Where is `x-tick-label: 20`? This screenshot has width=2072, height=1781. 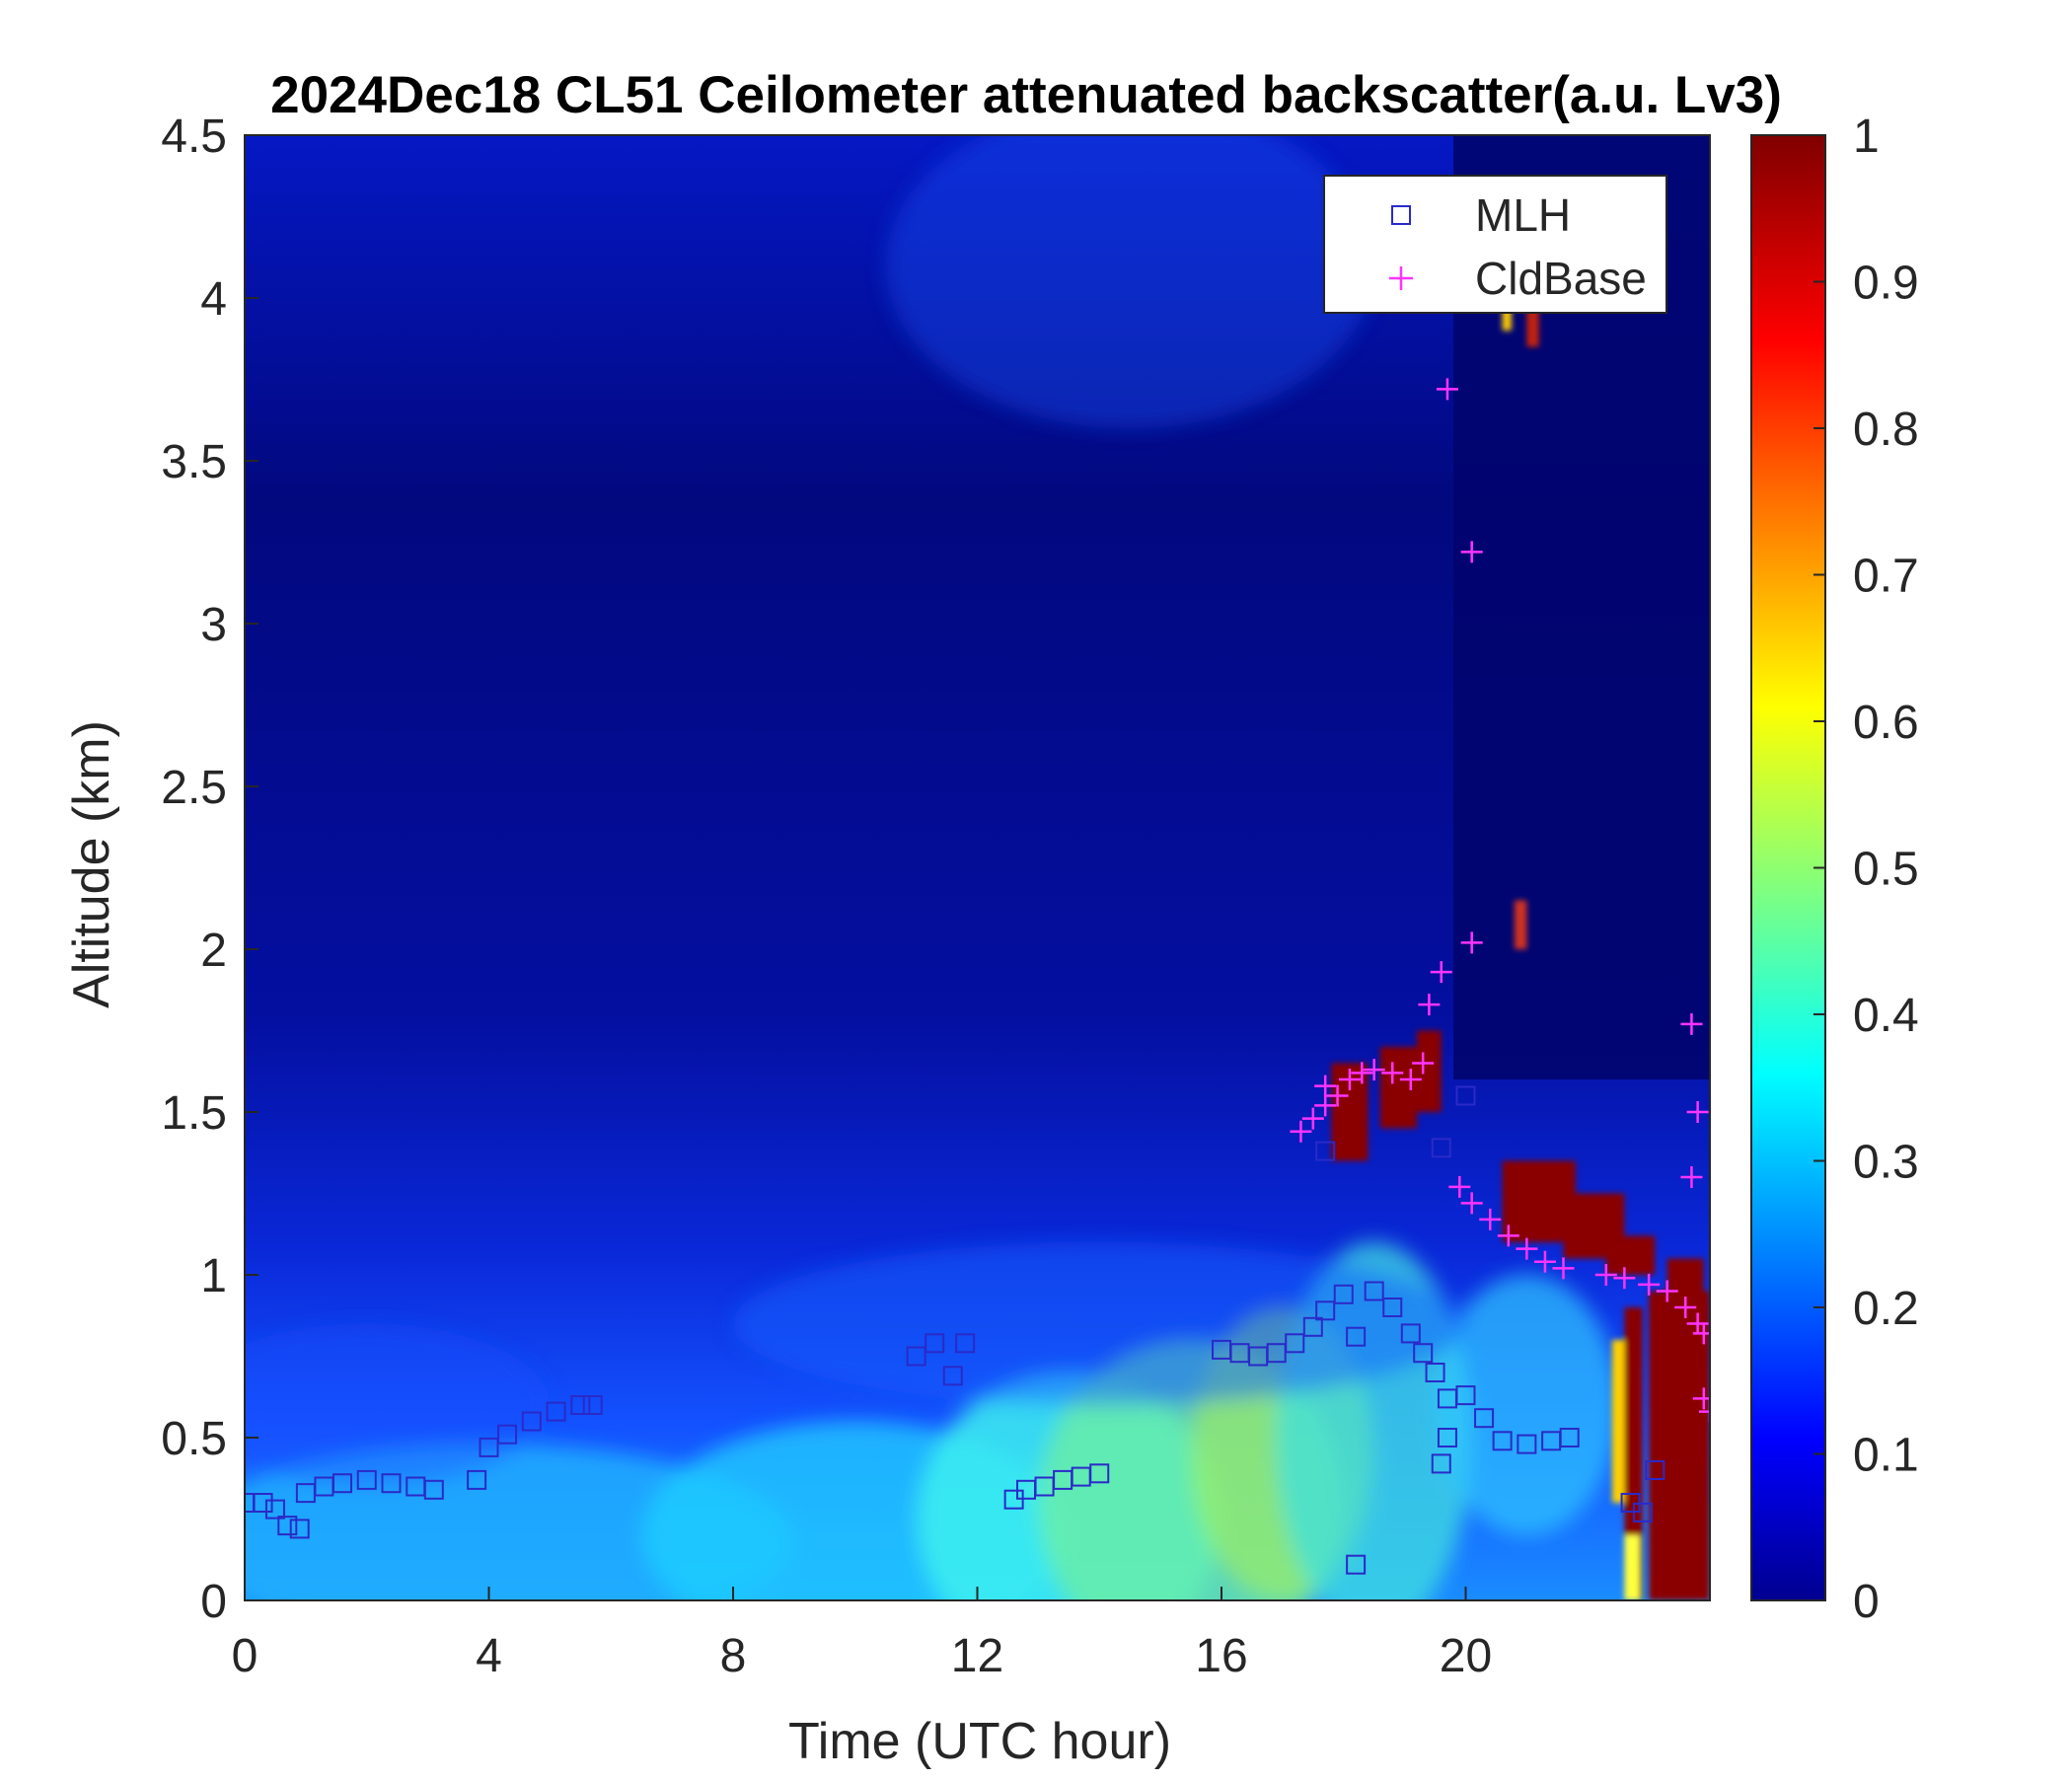 x-tick-label: 20 is located at coordinates (1466, 1656).